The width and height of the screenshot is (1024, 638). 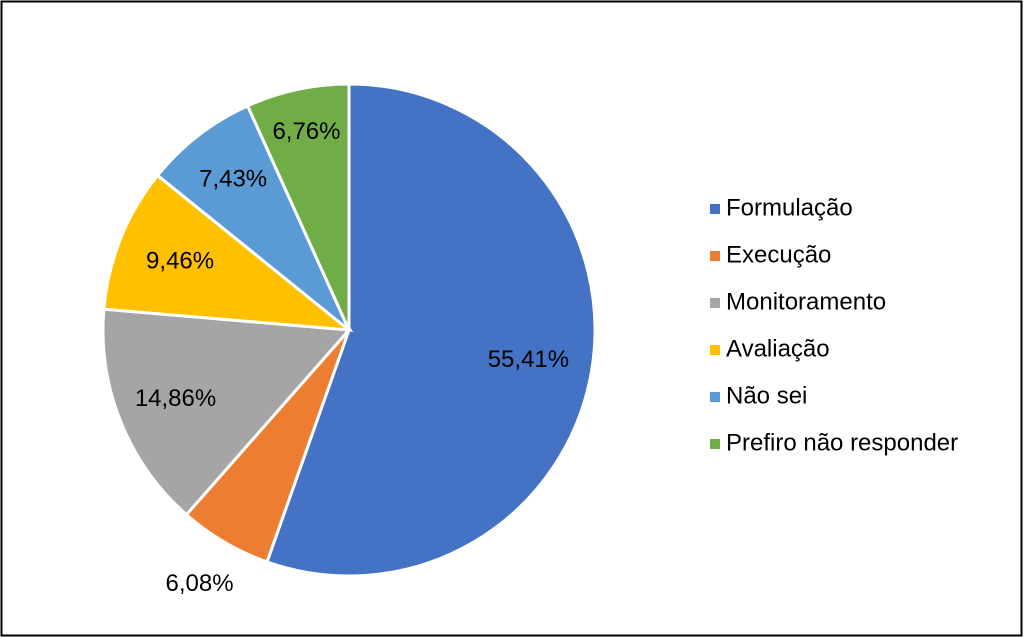 What do you see at coordinates (306, 131) in the screenshot?
I see `data-label: 6,76%` at bounding box center [306, 131].